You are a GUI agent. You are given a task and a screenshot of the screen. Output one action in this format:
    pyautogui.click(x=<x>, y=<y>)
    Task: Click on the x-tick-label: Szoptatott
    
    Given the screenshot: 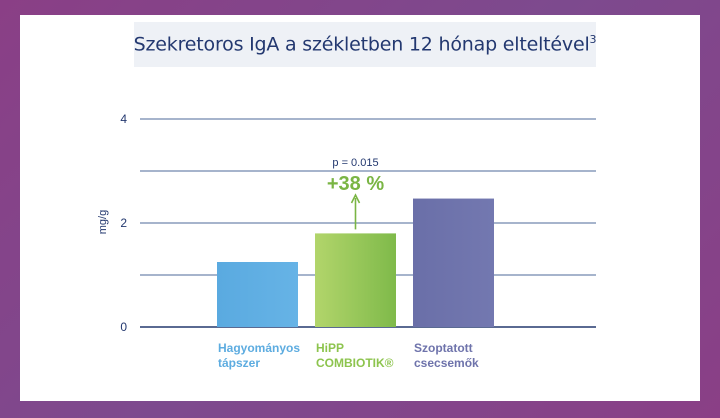 What is the action you would take?
    pyautogui.click(x=443, y=348)
    